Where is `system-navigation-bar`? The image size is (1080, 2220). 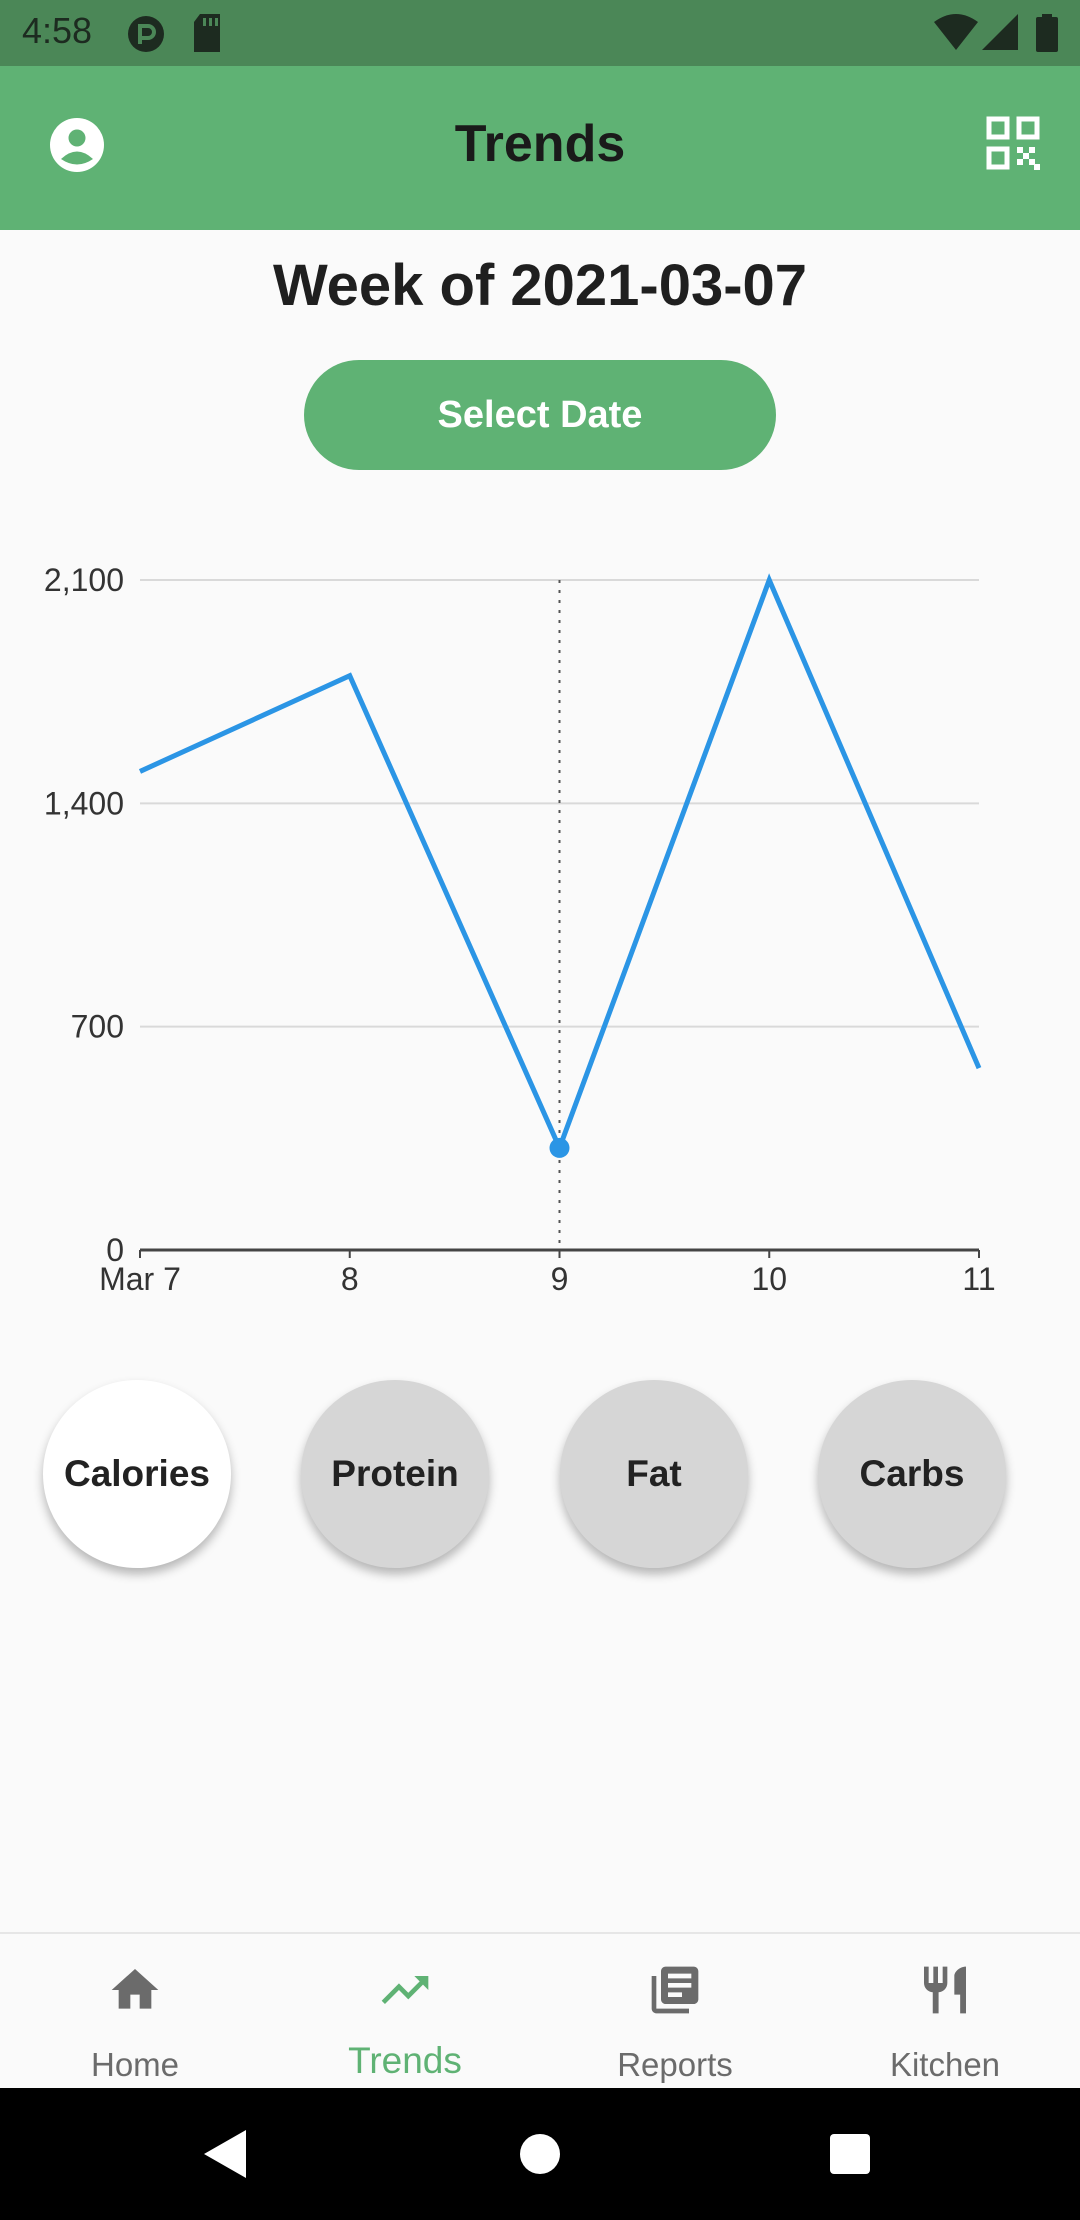
system-navigation-bar is located at coordinates (540, 2154).